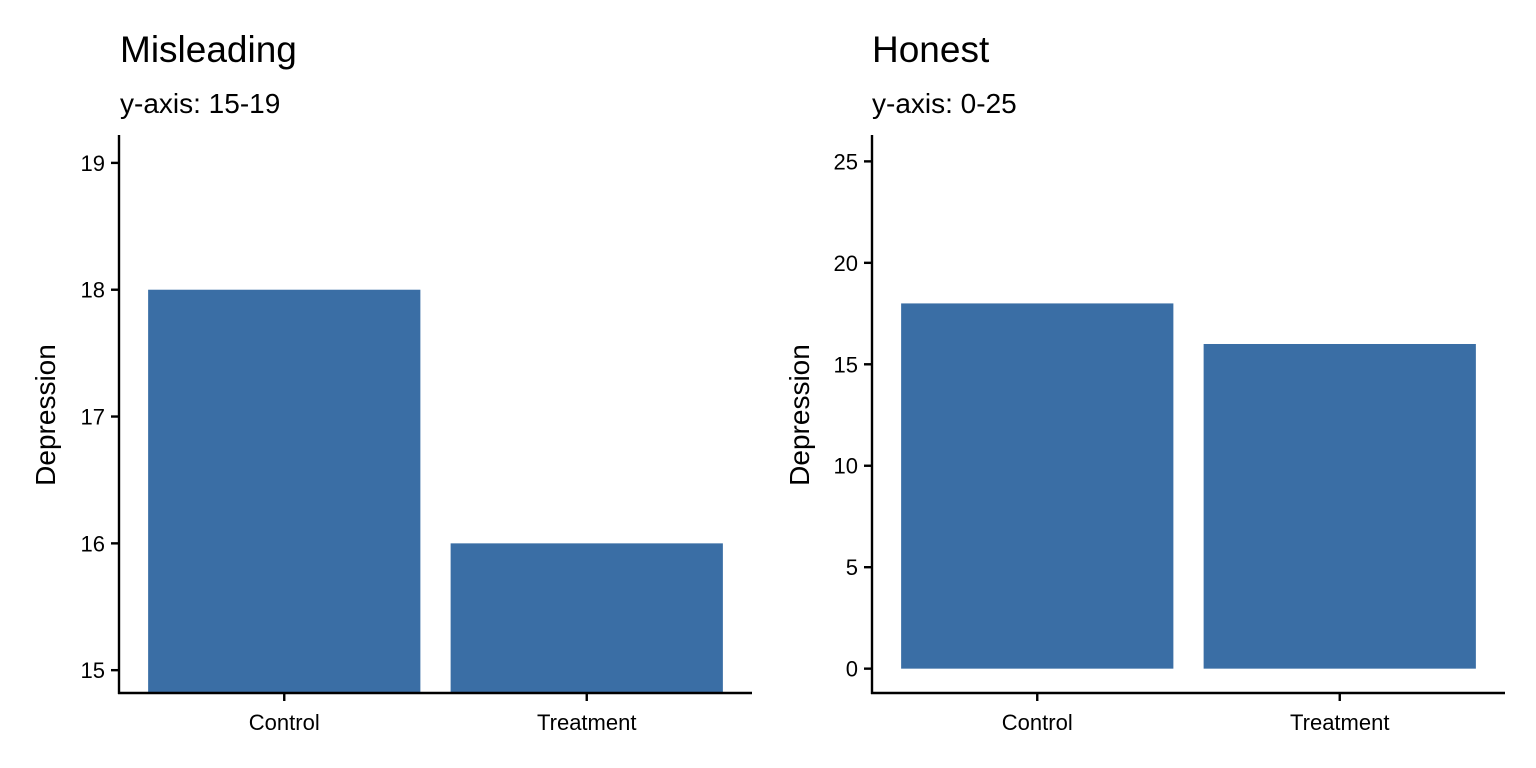  Describe the element at coordinates (200, 103) in the screenshot. I see `panel-subtitle: y-axis: 15-19` at that location.